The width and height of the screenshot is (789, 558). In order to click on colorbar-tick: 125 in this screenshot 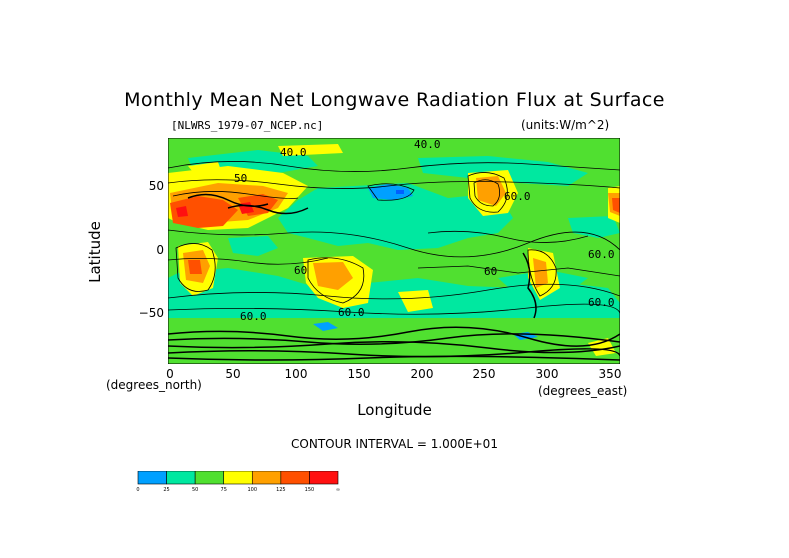, I will do `click(281, 490)`.